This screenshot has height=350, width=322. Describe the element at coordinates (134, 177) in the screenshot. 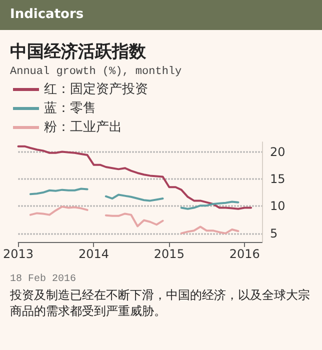

I see `line-series` at that location.